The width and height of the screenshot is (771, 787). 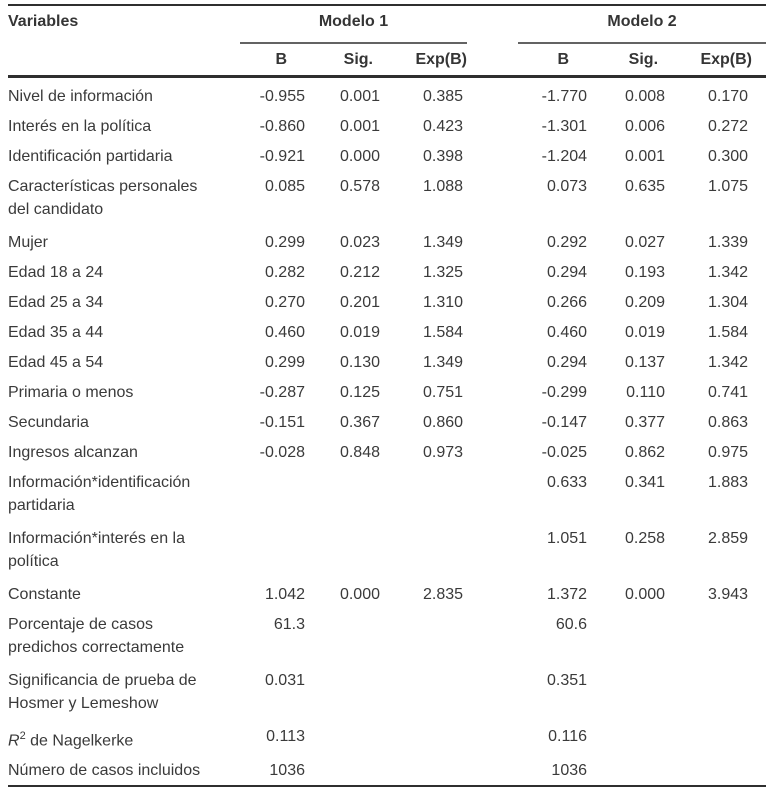 What do you see at coordinates (28, 242) in the screenshot?
I see `row-label: Mujer` at bounding box center [28, 242].